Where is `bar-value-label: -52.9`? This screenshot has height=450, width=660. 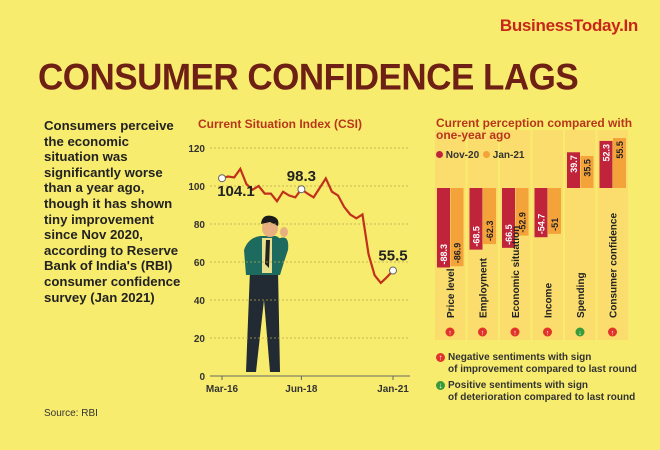
bar-value-label: -52.9 is located at coordinates (523, 222).